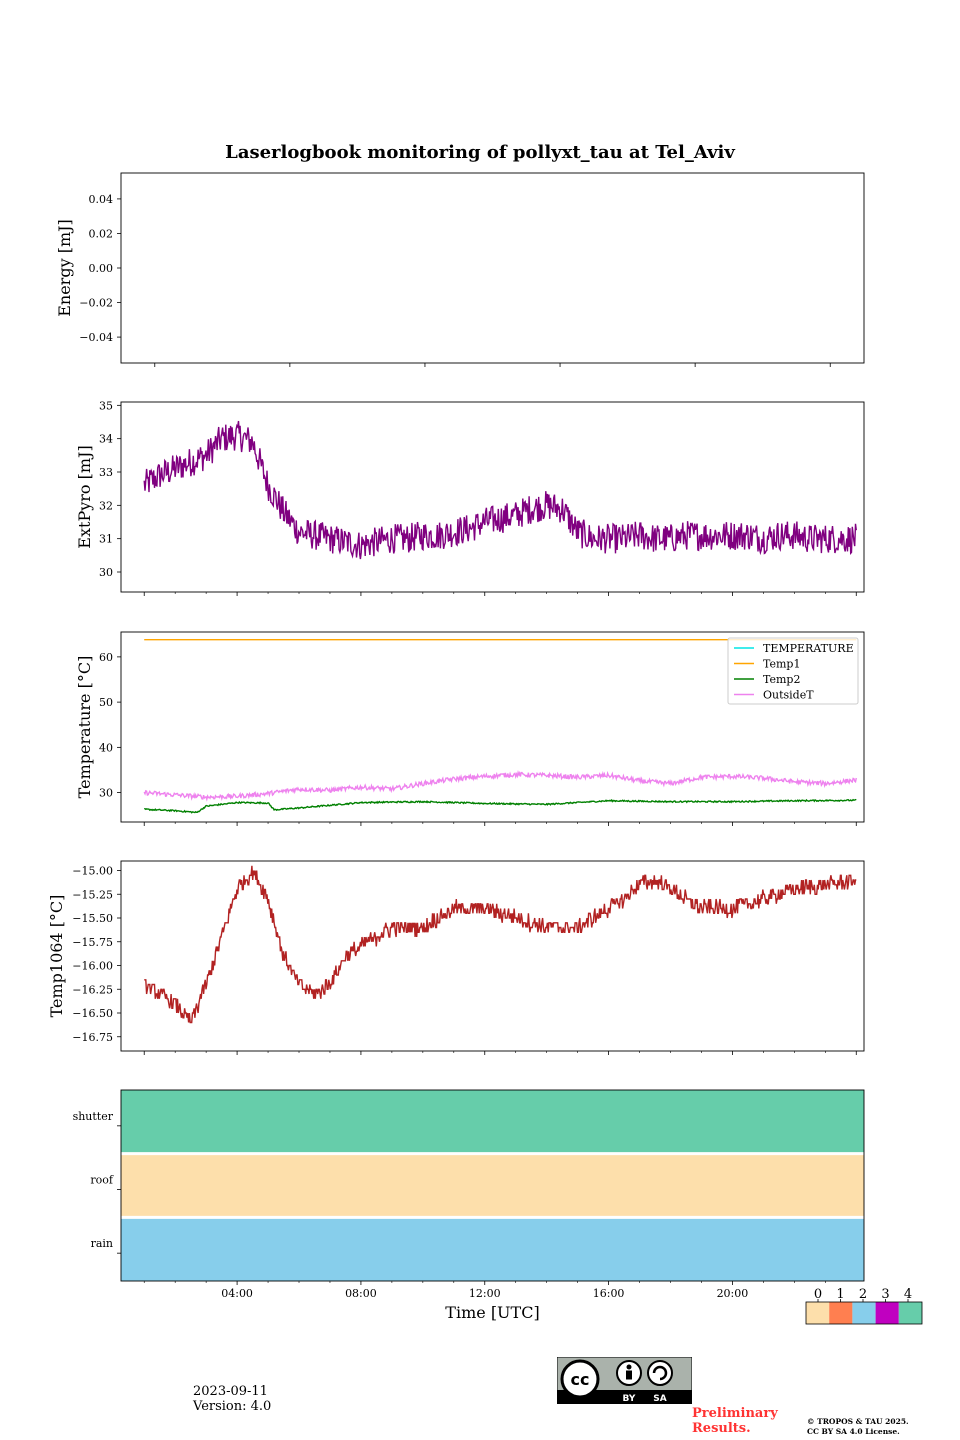 Image resolution: width=960 pixels, height=1440 pixels. What do you see at coordinates (863, 1294) in the screenshot?
I see `colorbar-tick-label: 2` at bounding box center [863, 1294].